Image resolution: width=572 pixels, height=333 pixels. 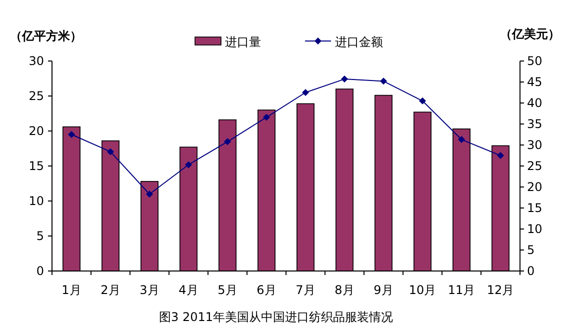 I want to click on y2-tick-label: 15, so click(x=534, y=208).